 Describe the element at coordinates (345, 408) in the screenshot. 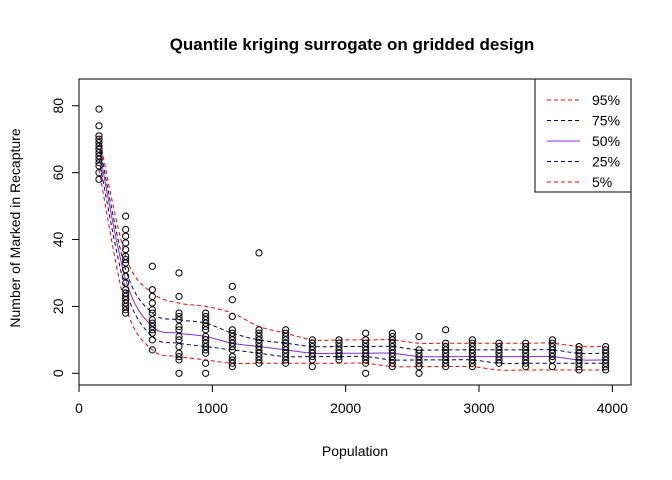

I see `x-tick-label: 2000` at that location.